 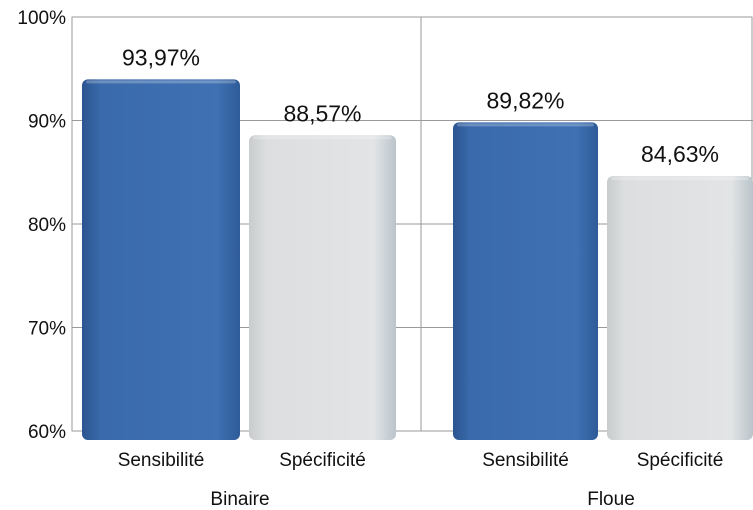 I want to click on y-tick-label: 70%, so click(x=47, y=329).